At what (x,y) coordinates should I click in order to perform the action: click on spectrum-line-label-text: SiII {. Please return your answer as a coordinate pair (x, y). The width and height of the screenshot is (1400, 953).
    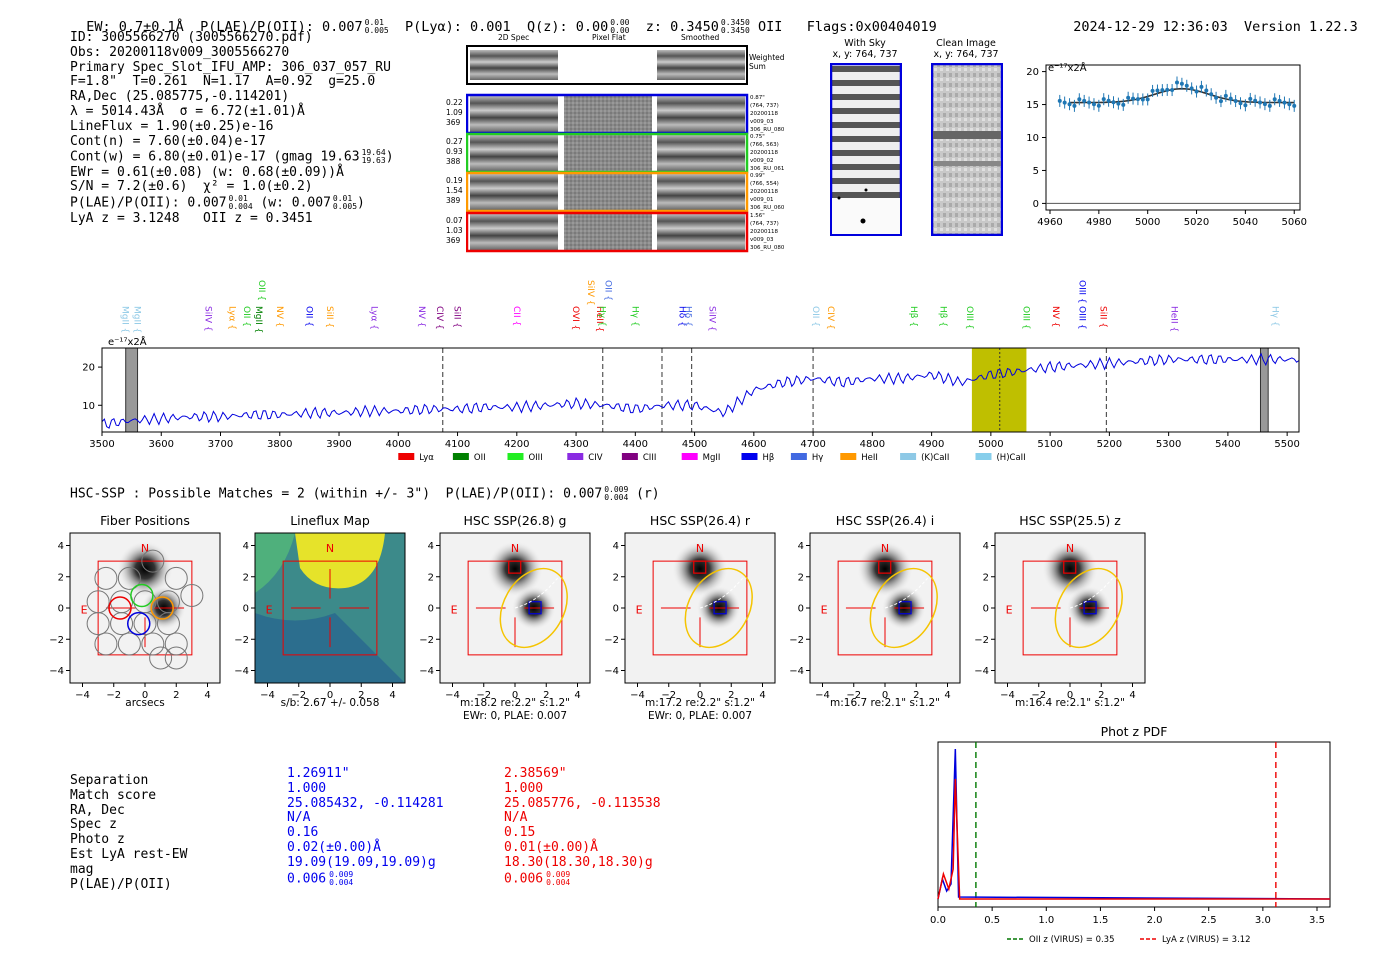
    Looking at the image, I should click on (1102, 317).